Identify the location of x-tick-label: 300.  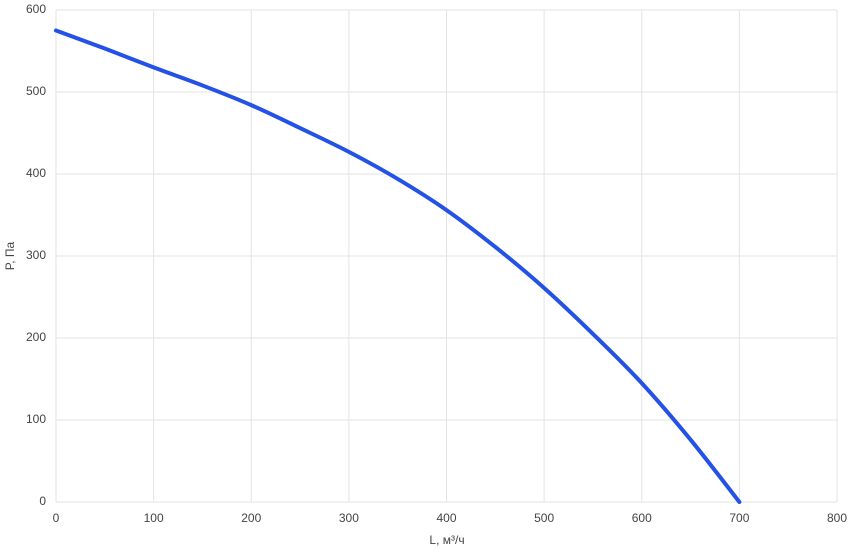
(349, 518).